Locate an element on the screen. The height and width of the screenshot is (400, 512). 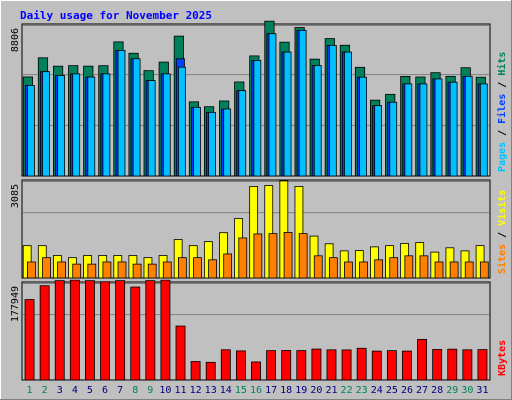
legend-entry: Hits is located at coordinates (502, 64).